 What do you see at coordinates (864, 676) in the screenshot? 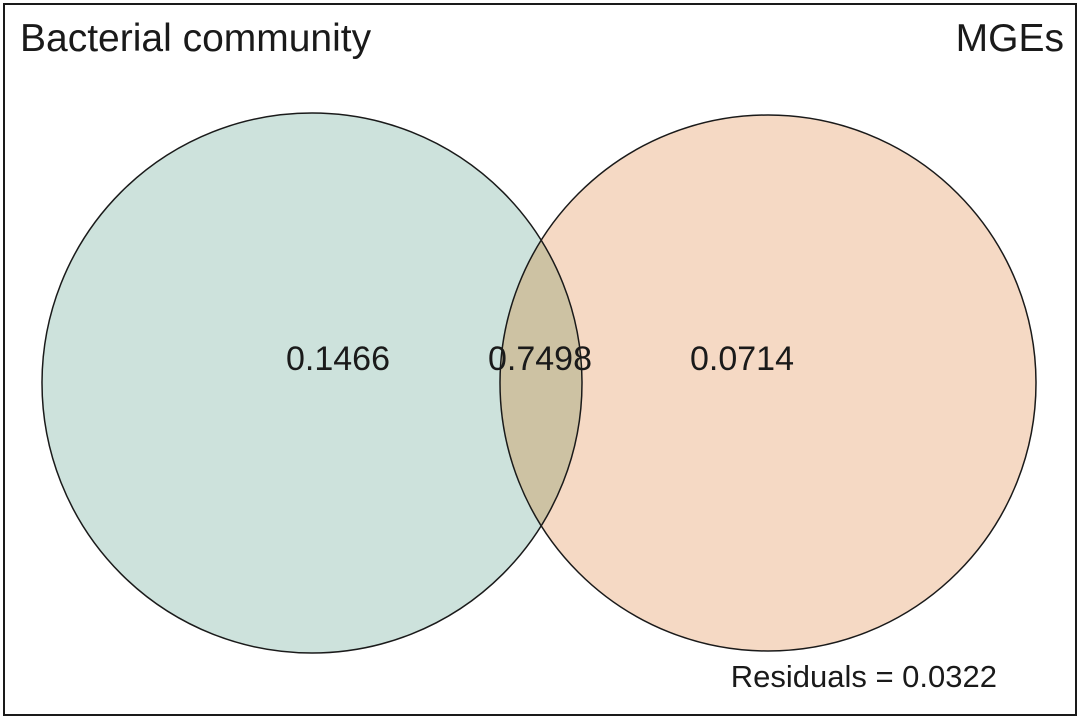
I see `residuals-label: Residuals = 0.0322` at bounding box center [864, 676].